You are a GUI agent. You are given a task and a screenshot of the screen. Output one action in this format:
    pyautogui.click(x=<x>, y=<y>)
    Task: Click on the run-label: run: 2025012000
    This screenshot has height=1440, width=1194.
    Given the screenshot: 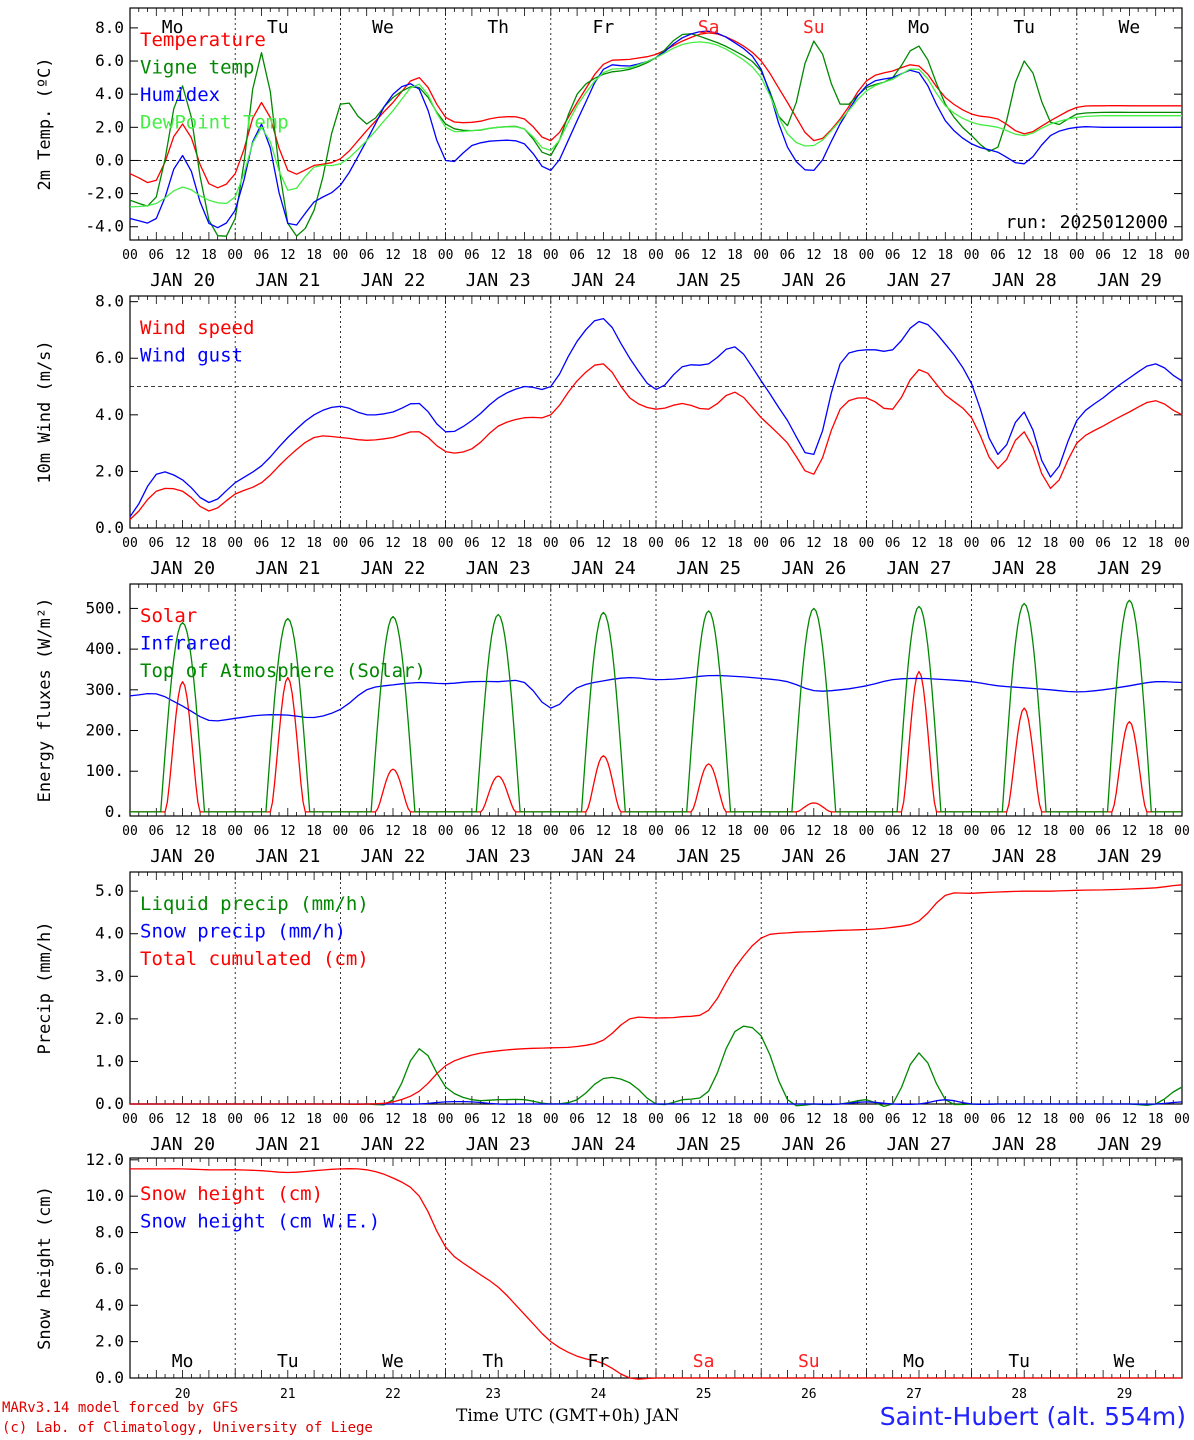 What is the action you would take?
    pyautogui.click(x=1086, y=222)
    